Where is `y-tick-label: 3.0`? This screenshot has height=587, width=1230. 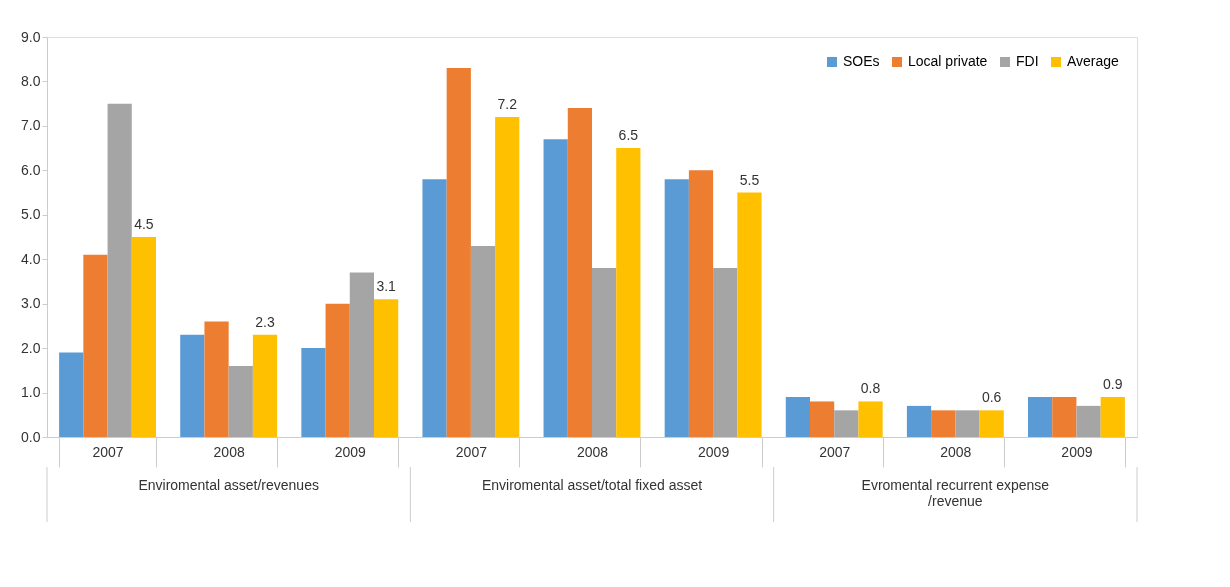
y-tick-label: 3.0 is located at coordinates (31, 303).